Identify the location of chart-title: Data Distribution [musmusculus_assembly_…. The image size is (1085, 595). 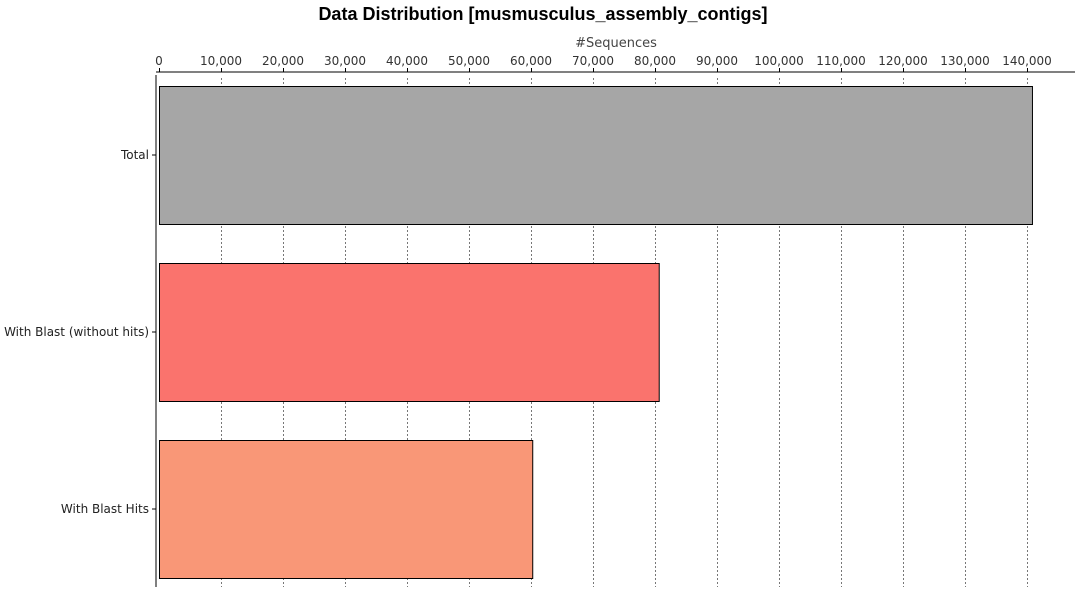
(542, 14).